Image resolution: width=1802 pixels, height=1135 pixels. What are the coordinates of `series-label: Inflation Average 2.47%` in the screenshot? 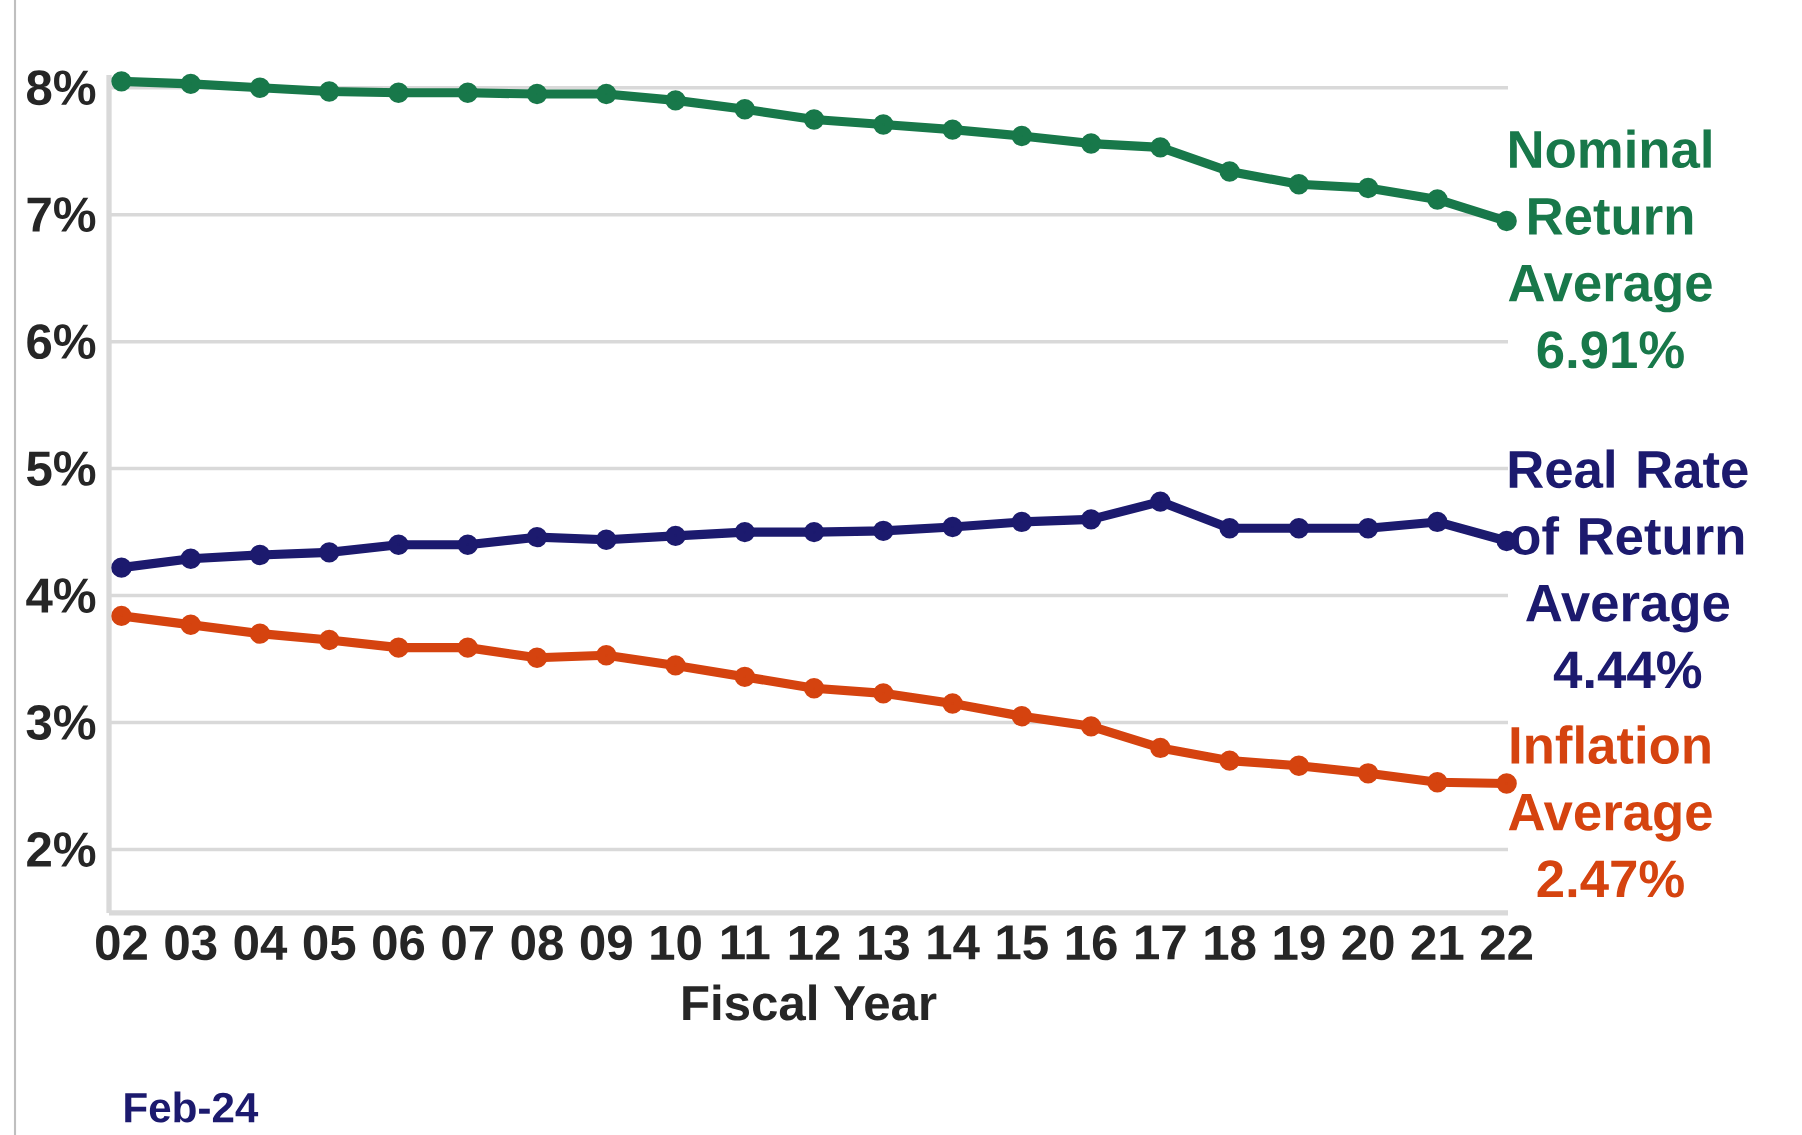 It's located at (1610, 811).